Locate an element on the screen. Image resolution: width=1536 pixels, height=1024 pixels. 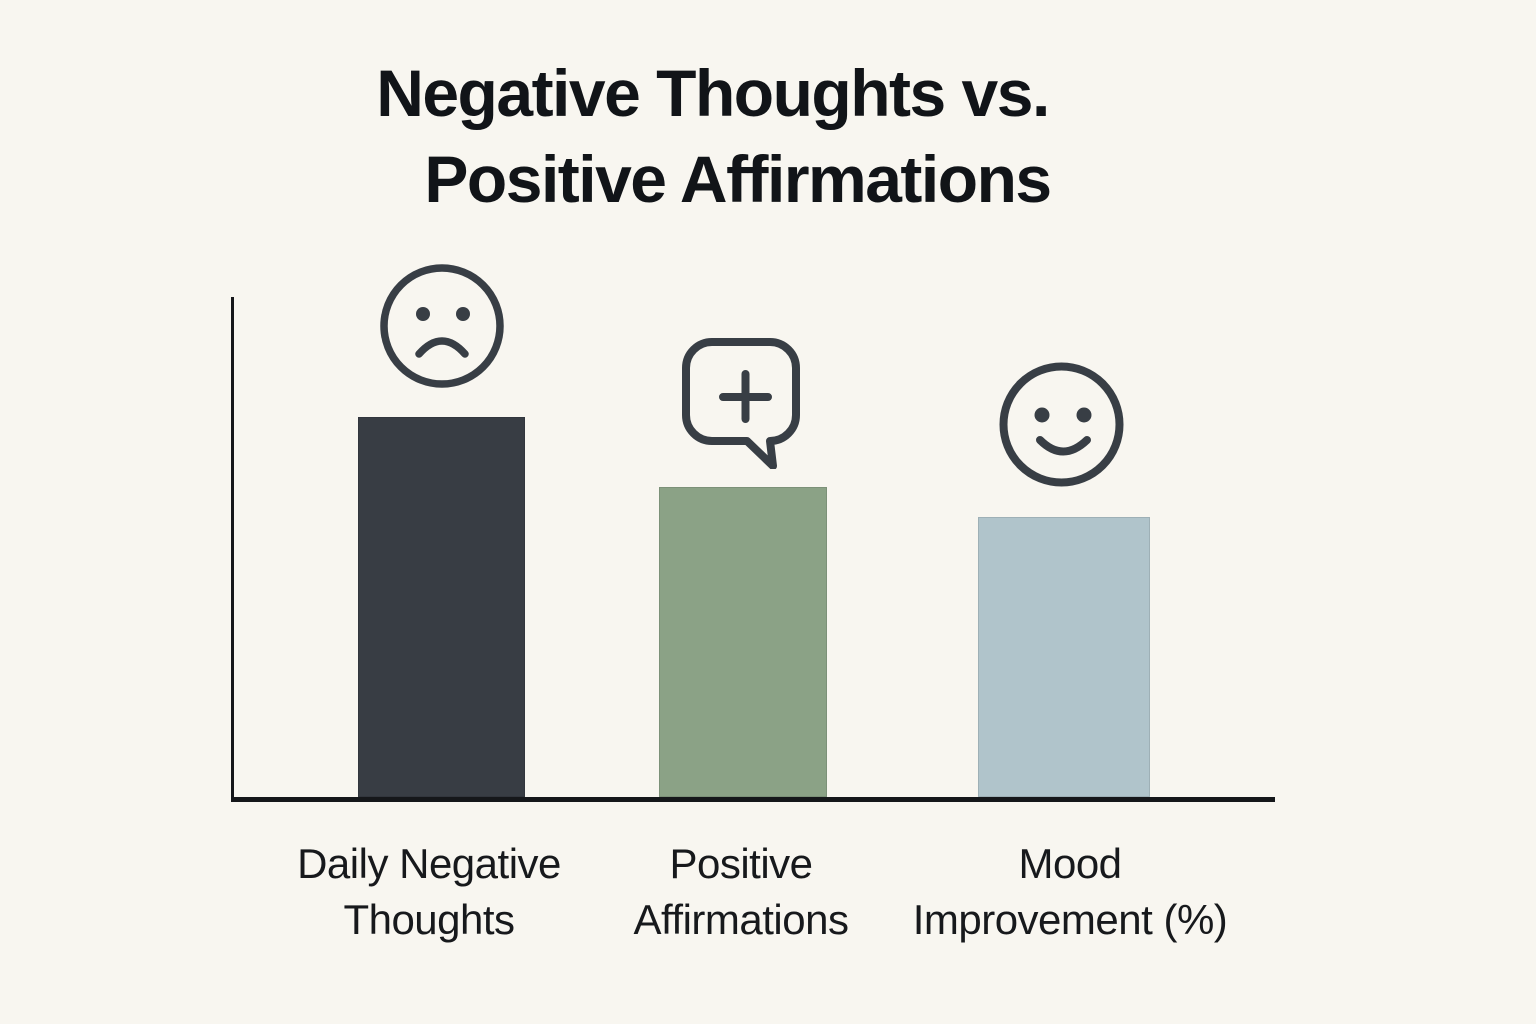
bar-positive-affirmations is located at coordinates (743, 642).